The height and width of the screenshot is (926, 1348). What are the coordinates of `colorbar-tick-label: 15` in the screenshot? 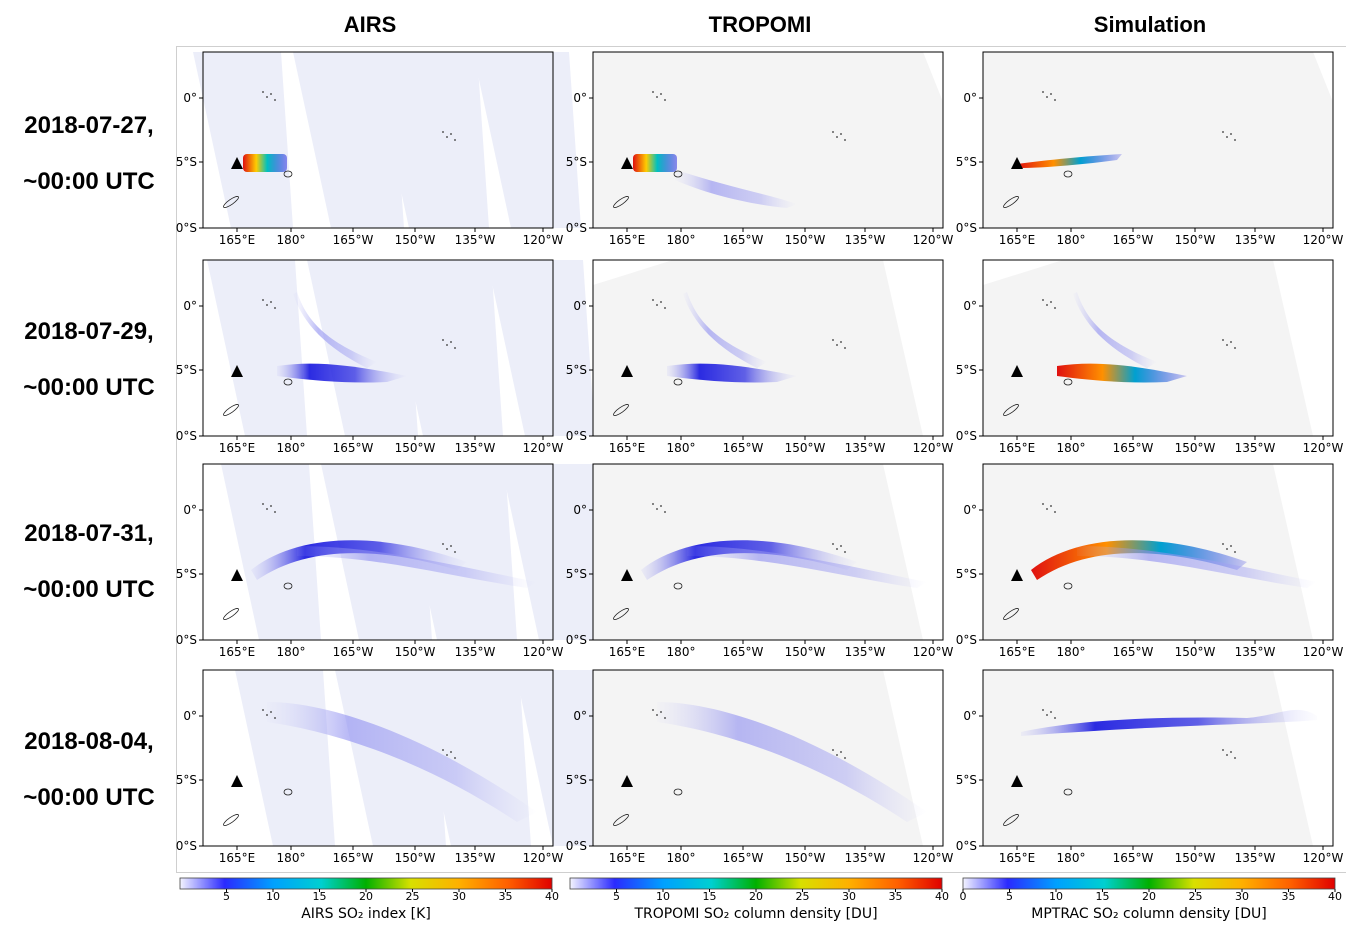 It's located at (1103, 896).